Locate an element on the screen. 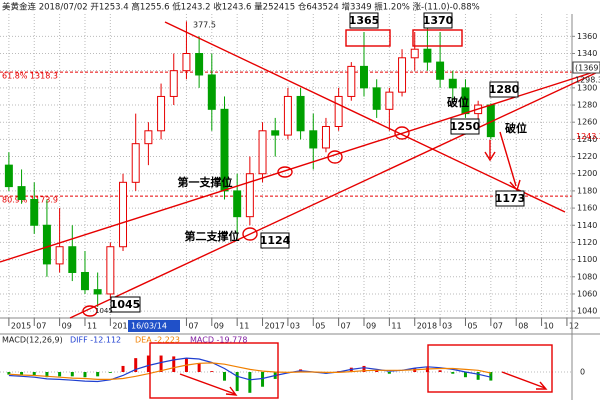  annotation: 1280 is located at coordinates (504, 89).